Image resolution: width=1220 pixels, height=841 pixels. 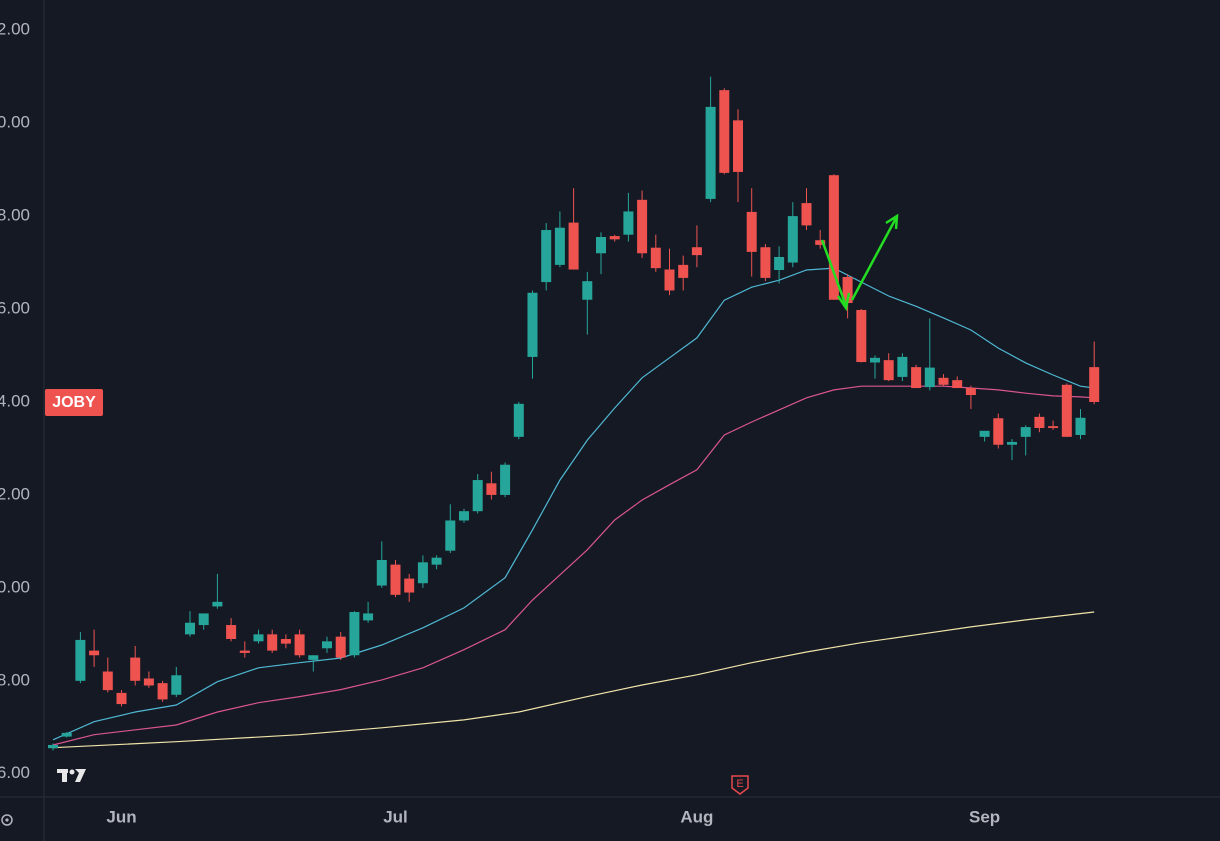 What do you see at coordinates (15, 400) in the screenshot?
I see `y-tick-label: 14.00` at bounding box center [15, 400].